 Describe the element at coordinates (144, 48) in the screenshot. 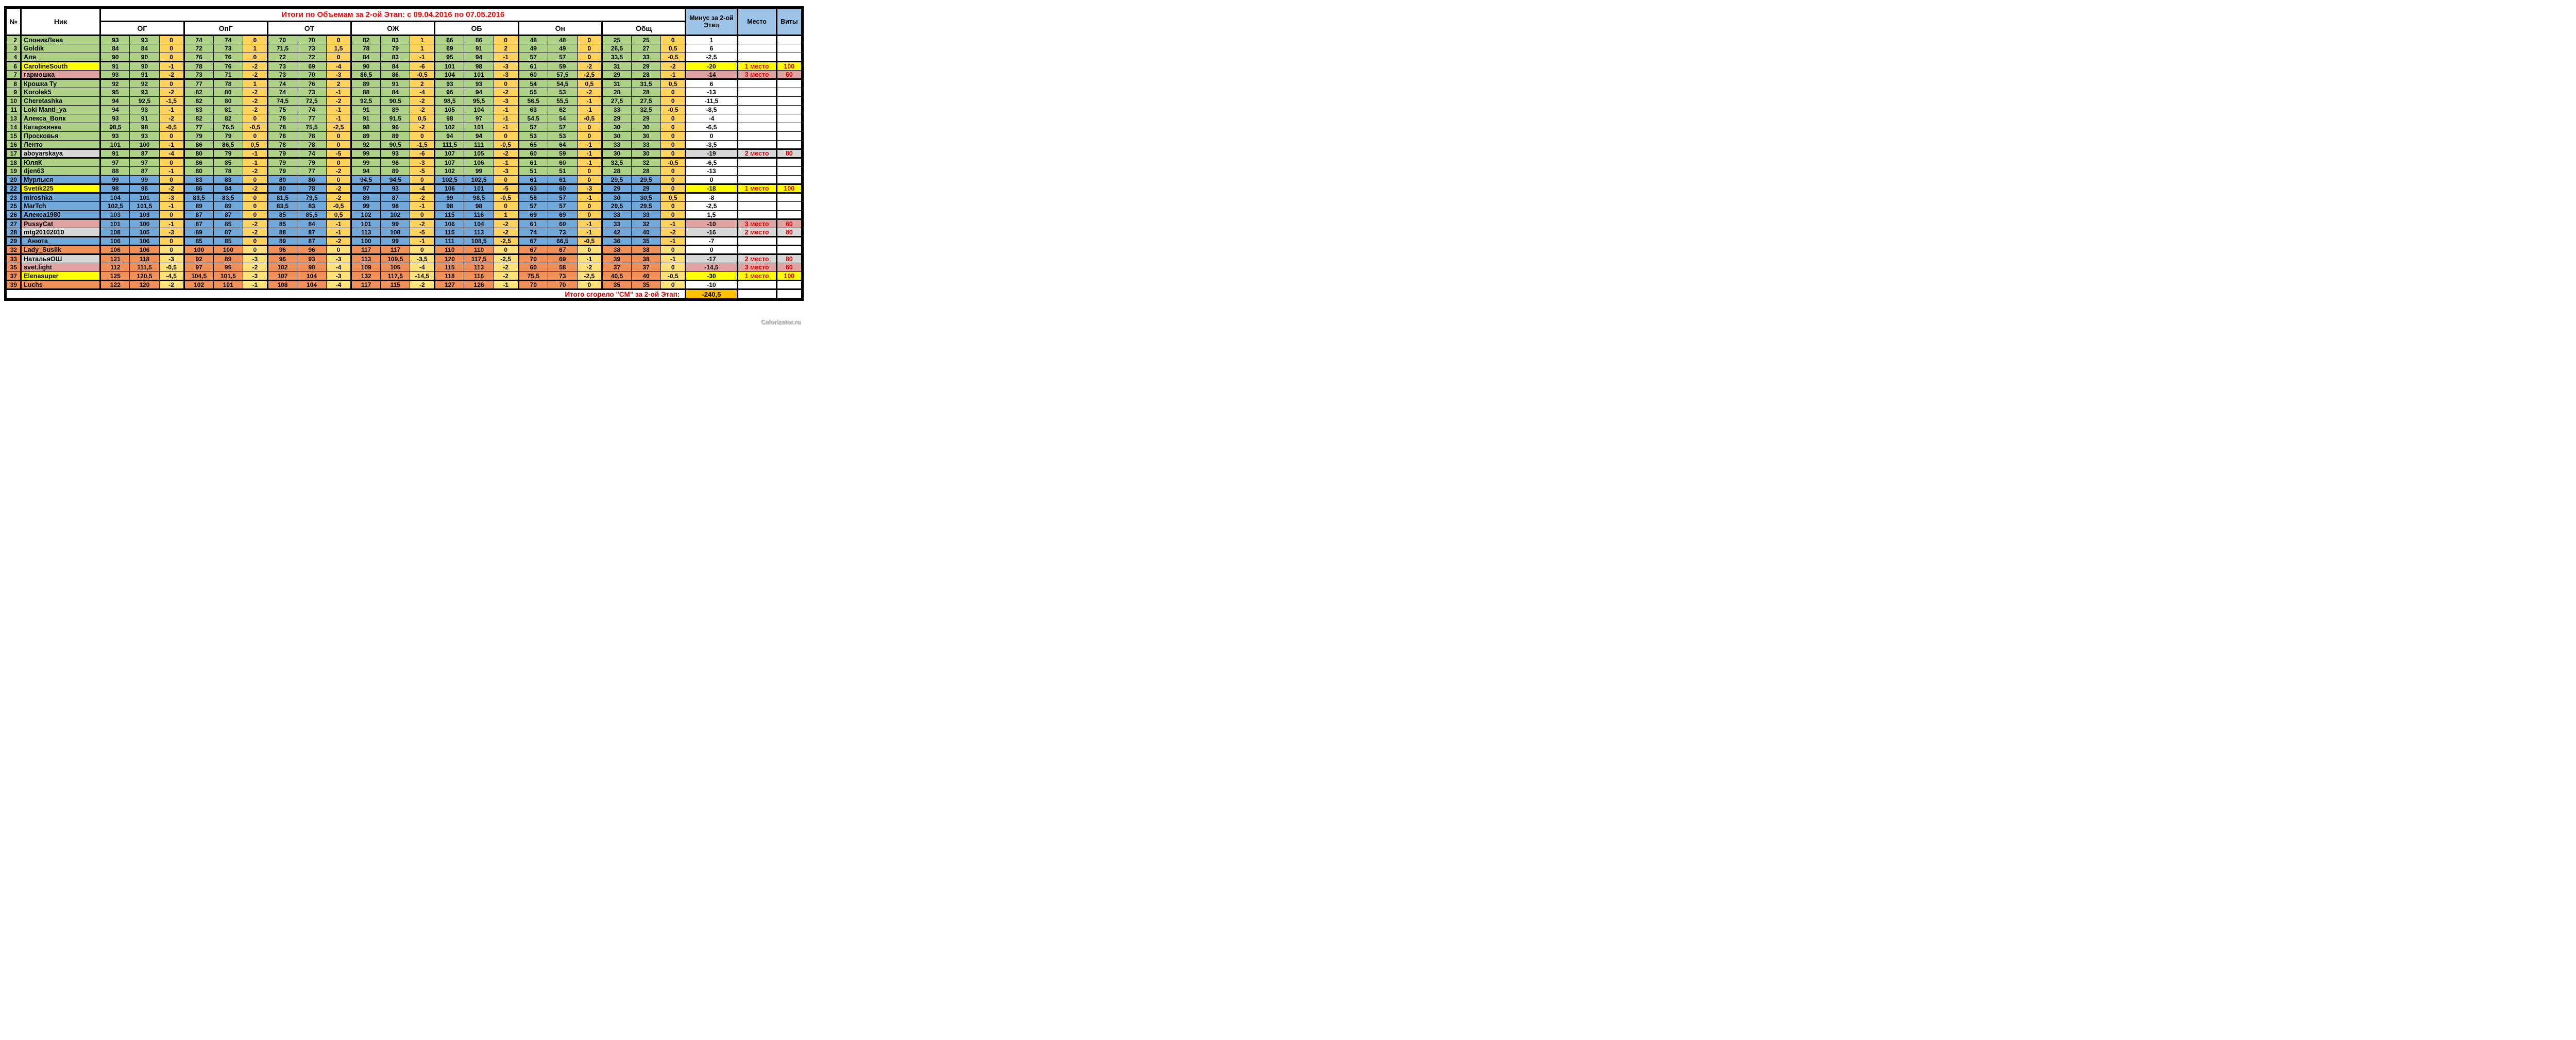

I see `value-cell: 84` at that location.